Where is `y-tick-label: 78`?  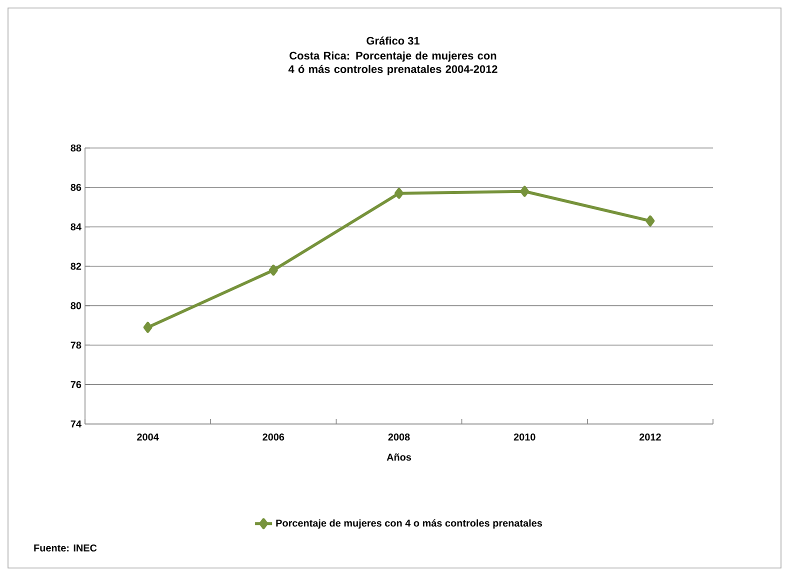
y-tick-label: 78 is located at coordinates (76, 345).